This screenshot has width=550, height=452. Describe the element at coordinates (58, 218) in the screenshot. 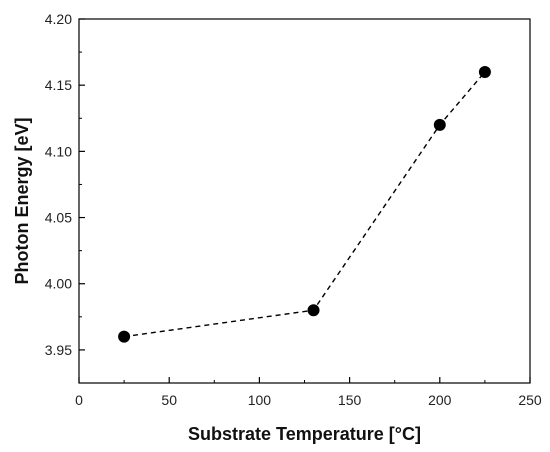

I see `y-tick-label: 4.05` at that location.